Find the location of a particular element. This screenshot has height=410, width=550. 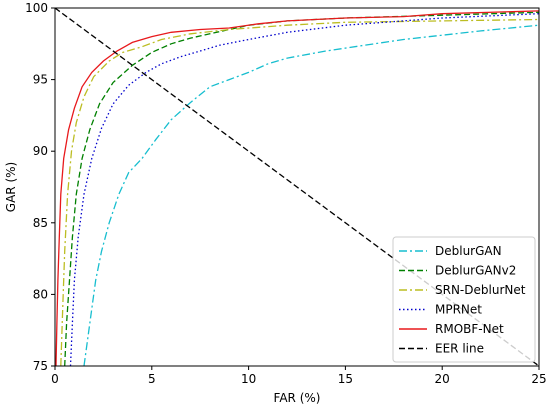

x-tick-label: 15 is located at coordinates (345, 379).